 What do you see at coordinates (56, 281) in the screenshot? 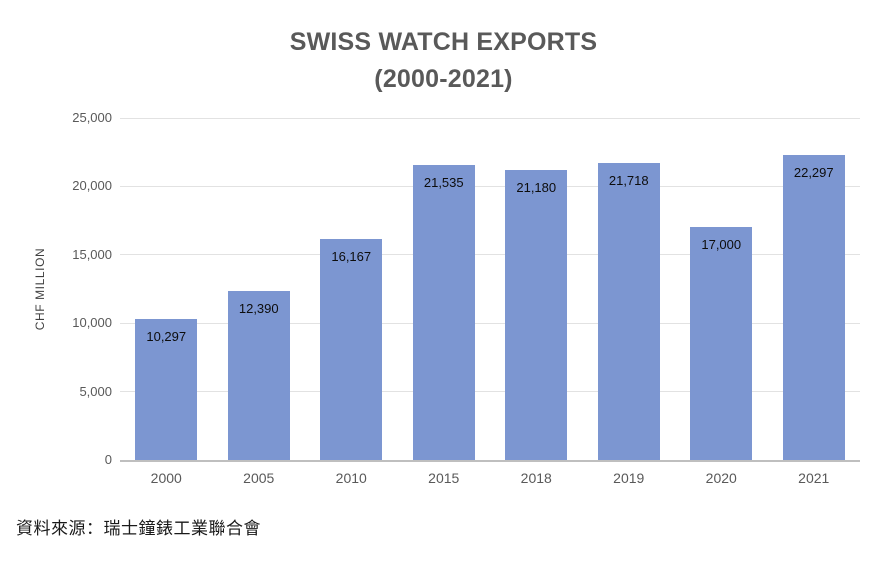
I see `y-axis-ticks: 0 5,000 10,000 15,000 20,000 25,000` at bounding box center [56, 281].